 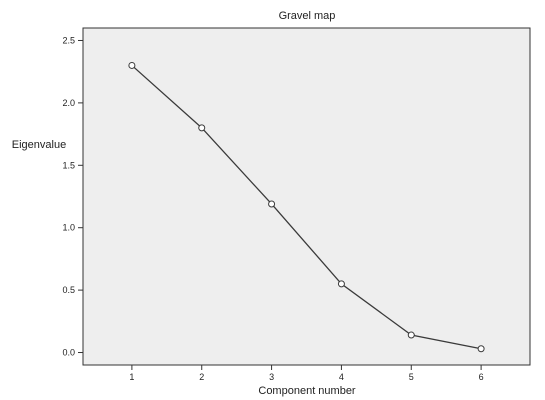 I want to click on y-tick-label: 2.5, so click(x=68, y=40).